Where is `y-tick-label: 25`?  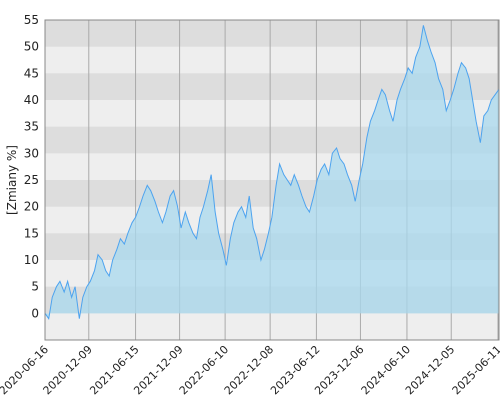
y-tick-label: 25 is located at coordinates (31, 180).